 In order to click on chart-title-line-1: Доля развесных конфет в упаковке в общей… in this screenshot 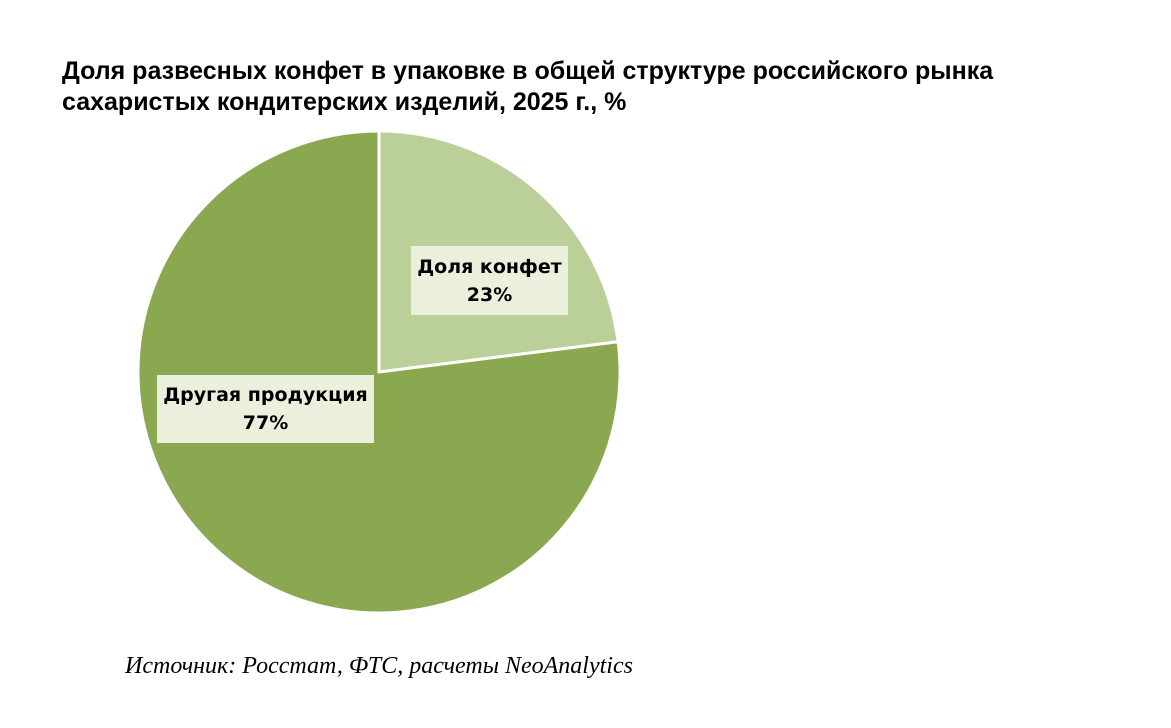, I will do `click(528, 71)`.